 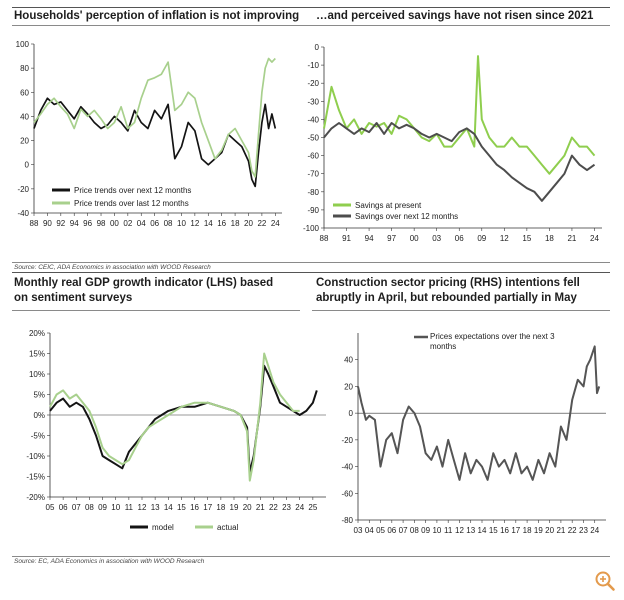 What do you see at coordinates (168, 223) in the screenshot?
I see `inflation-x-tick-label: 08` at bounding box center [168, 223].